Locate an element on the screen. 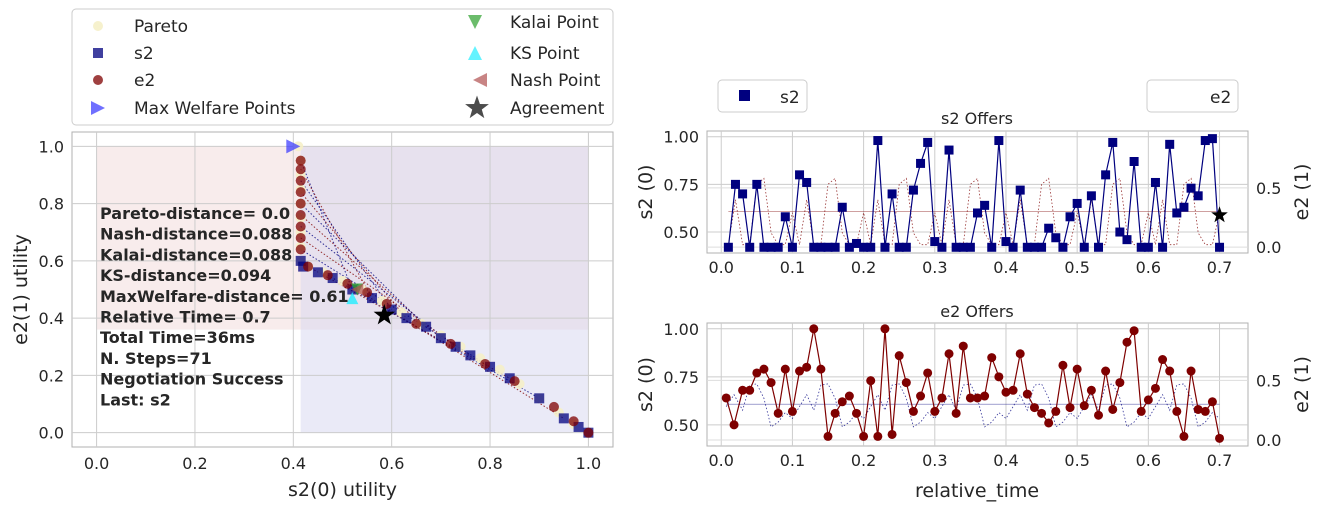 The width and height of the screenshot is (1320, 509). x-tick-label: 0.6 is located at coordinates (1148, 267).